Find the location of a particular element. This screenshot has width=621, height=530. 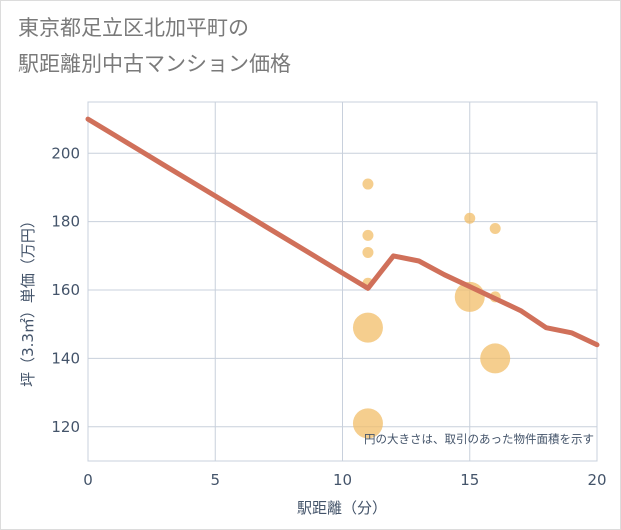

size-note: 円の大きさは、取引のあった物件面積を示す is located at coordinates (479, 439).